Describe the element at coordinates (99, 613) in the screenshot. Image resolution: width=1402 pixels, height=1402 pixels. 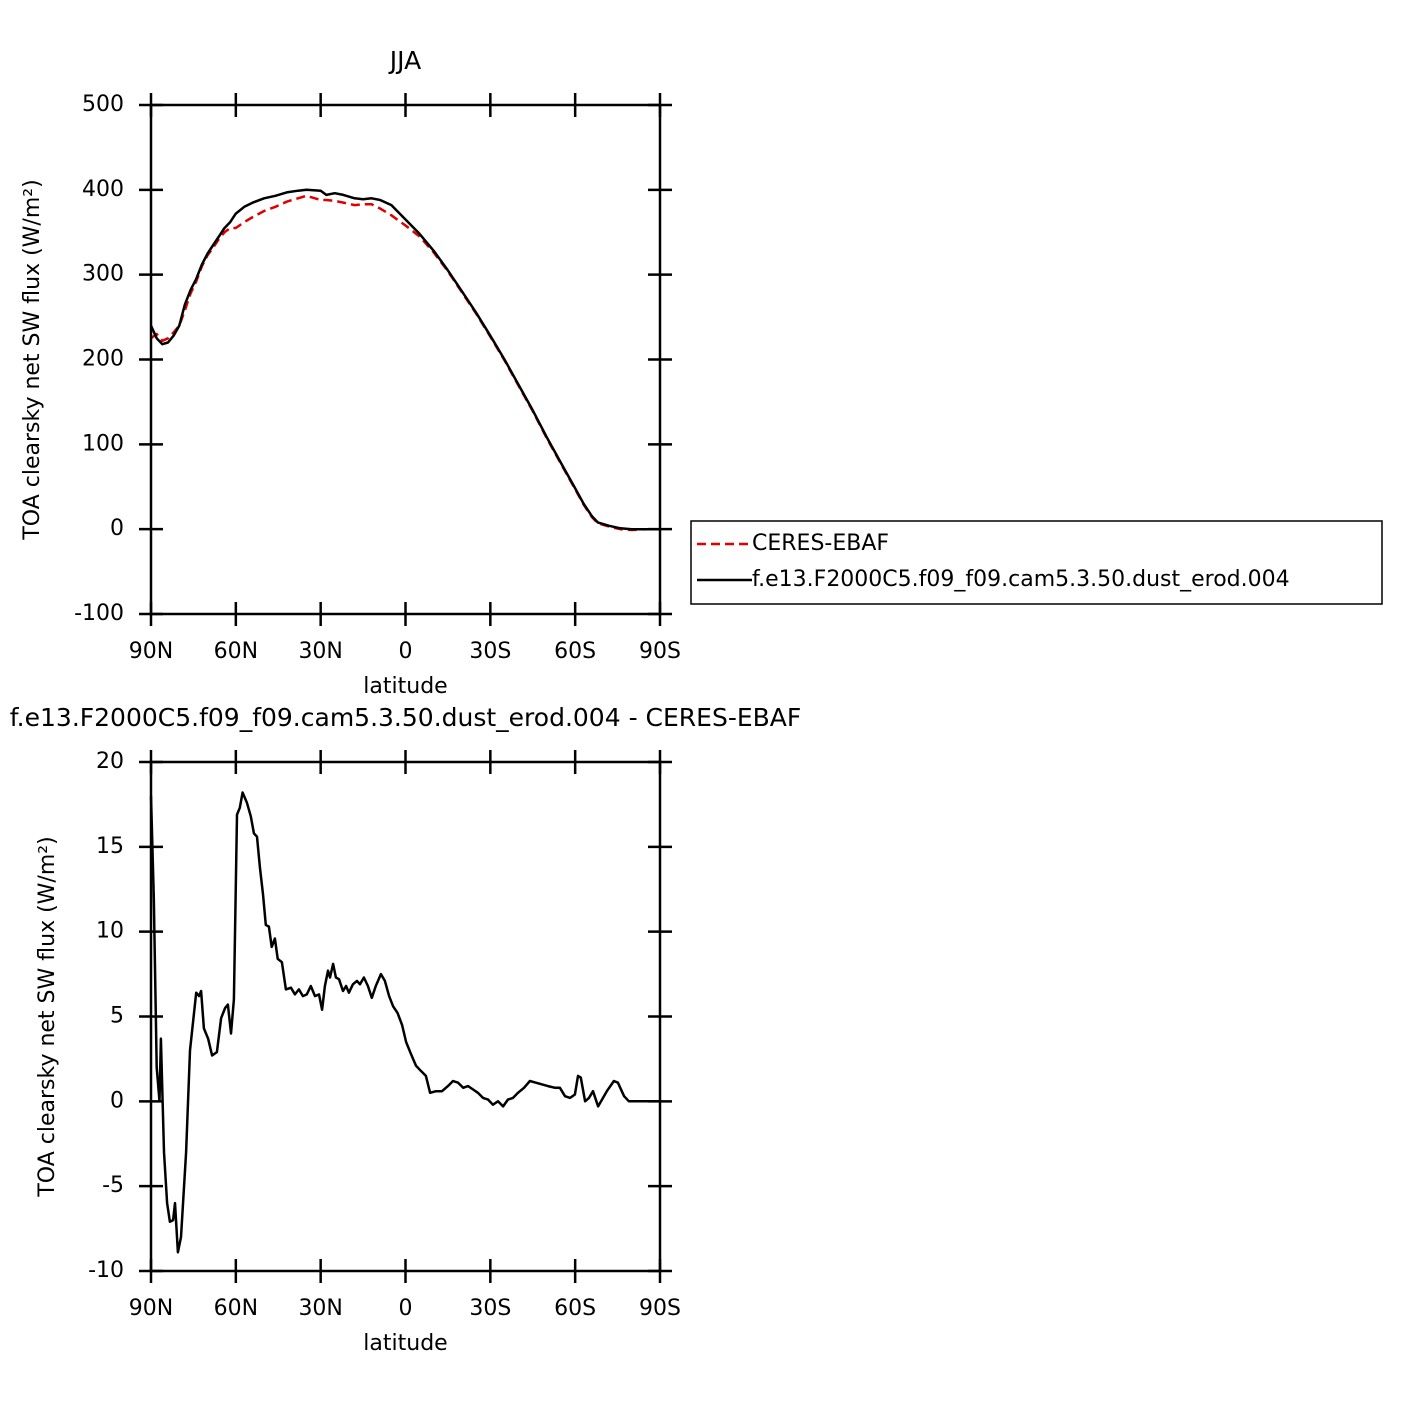
I see `y-tick-label: -100` at that location.